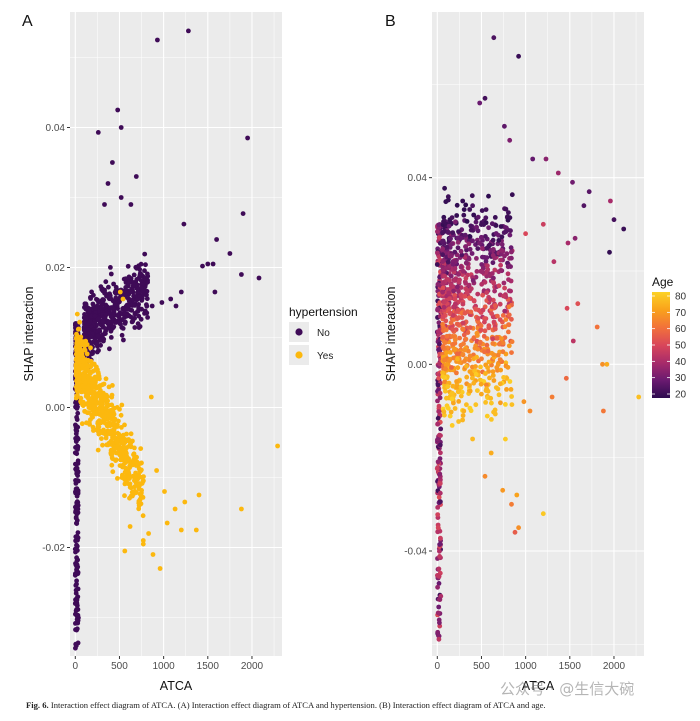 This screenshot has width=700, height=721. Describe the element at coordinates (481, 666) in the screenshot. I see `x-tick-label: 500` at that location.